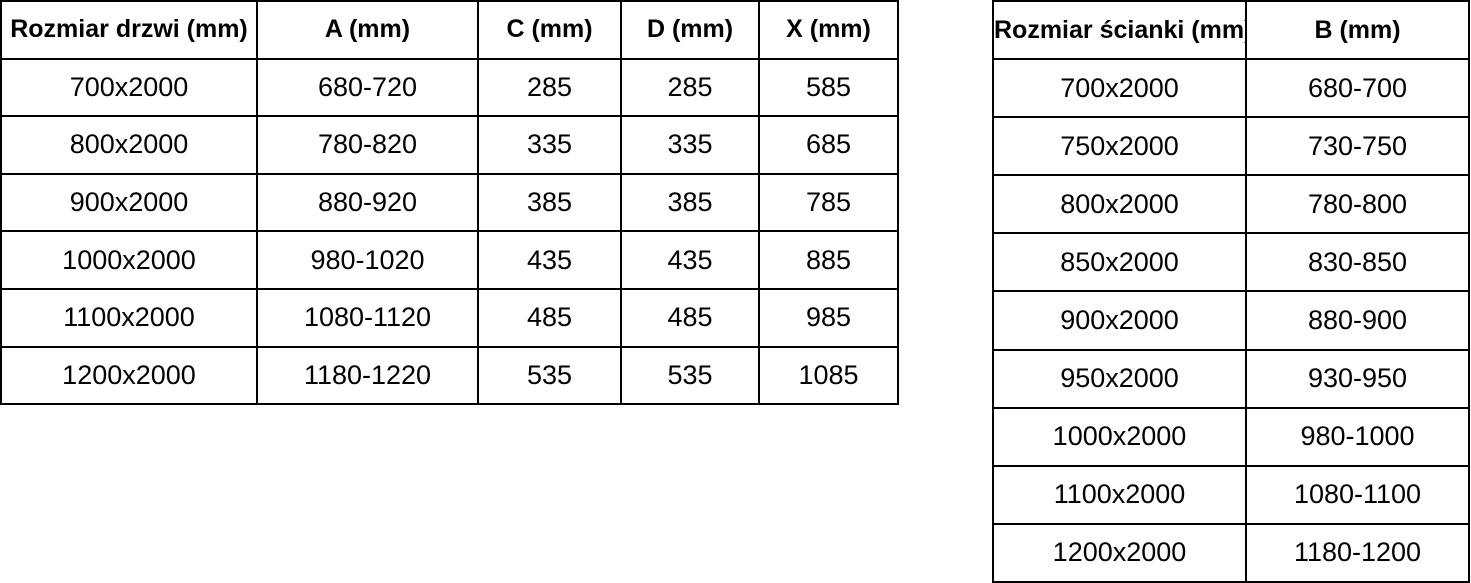  I want to click on table-cell: 1180-1220, so click(367, 375).